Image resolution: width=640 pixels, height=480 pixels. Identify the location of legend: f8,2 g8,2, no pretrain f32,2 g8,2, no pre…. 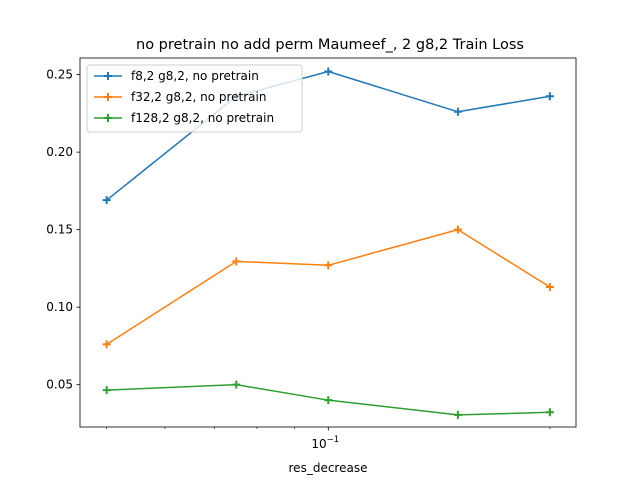
(194, 98).